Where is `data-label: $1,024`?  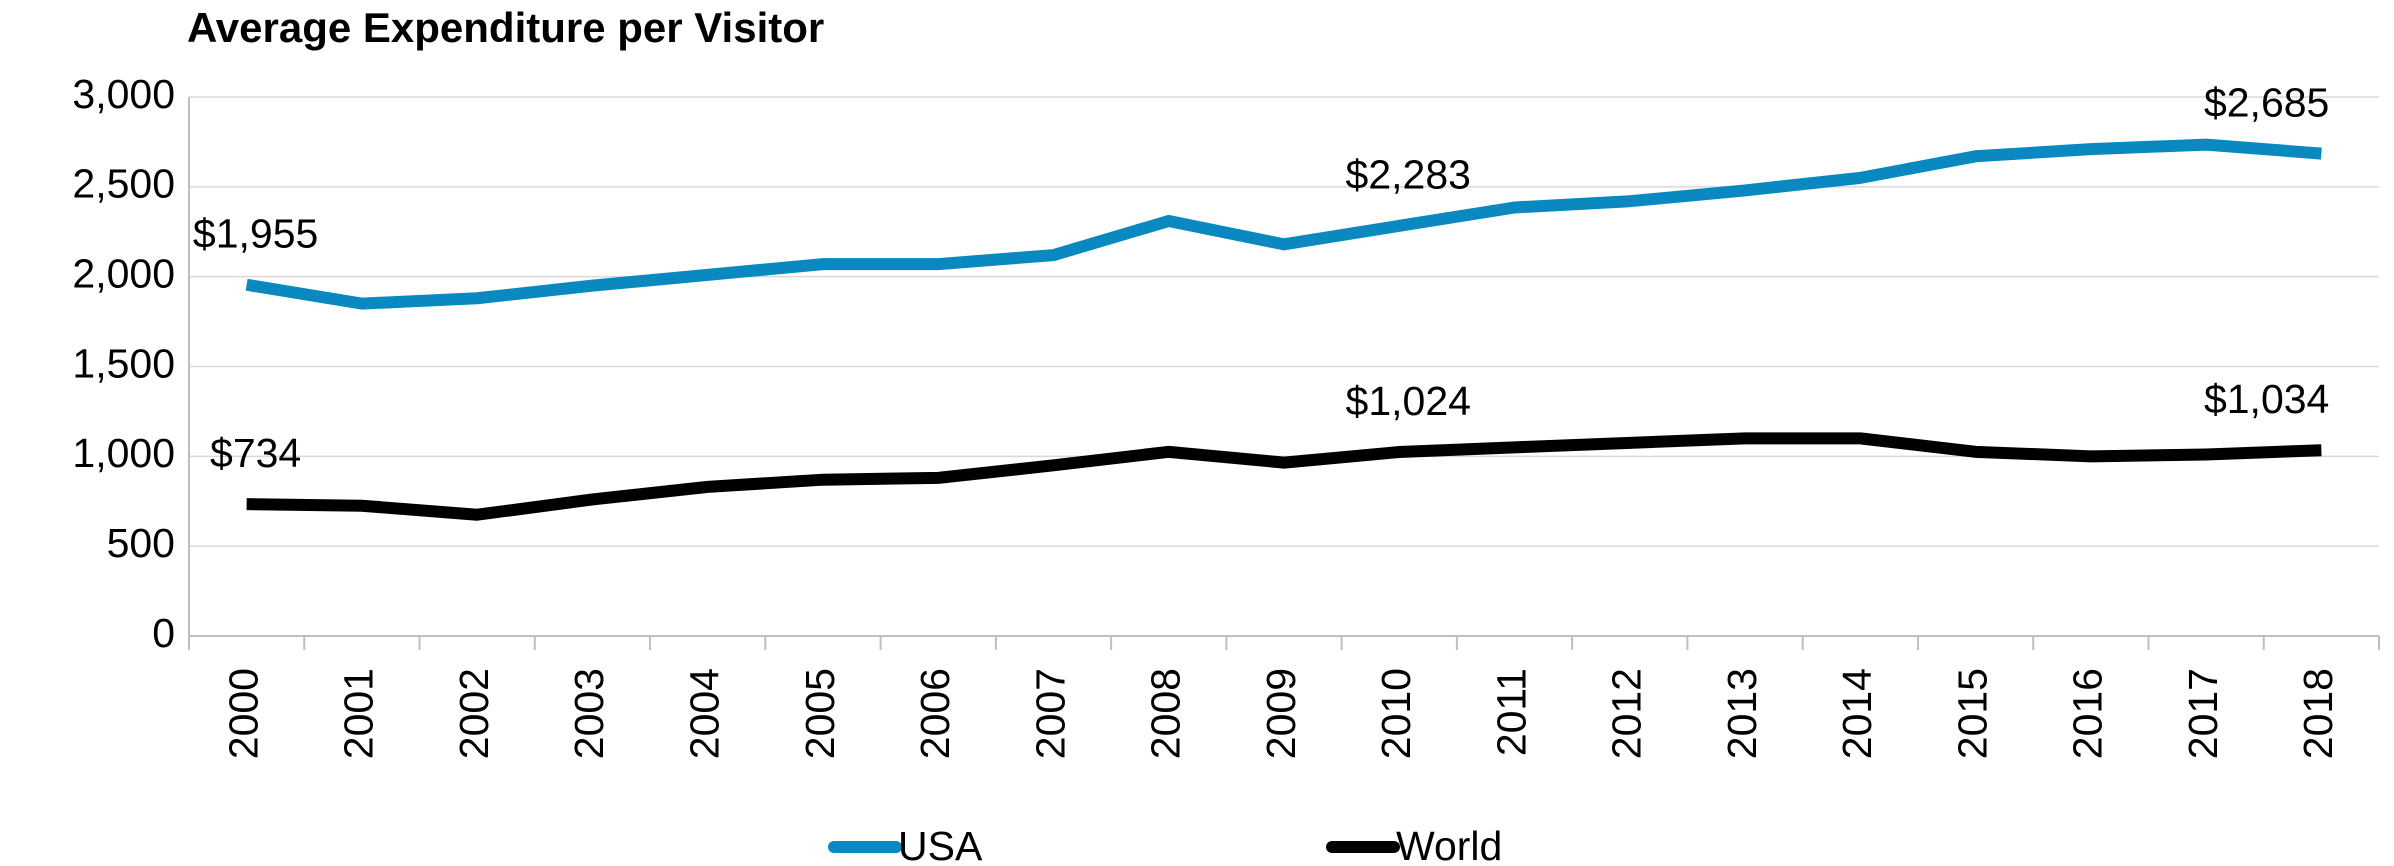 data-label: $1,024 is located at coordinates (1408, 401).